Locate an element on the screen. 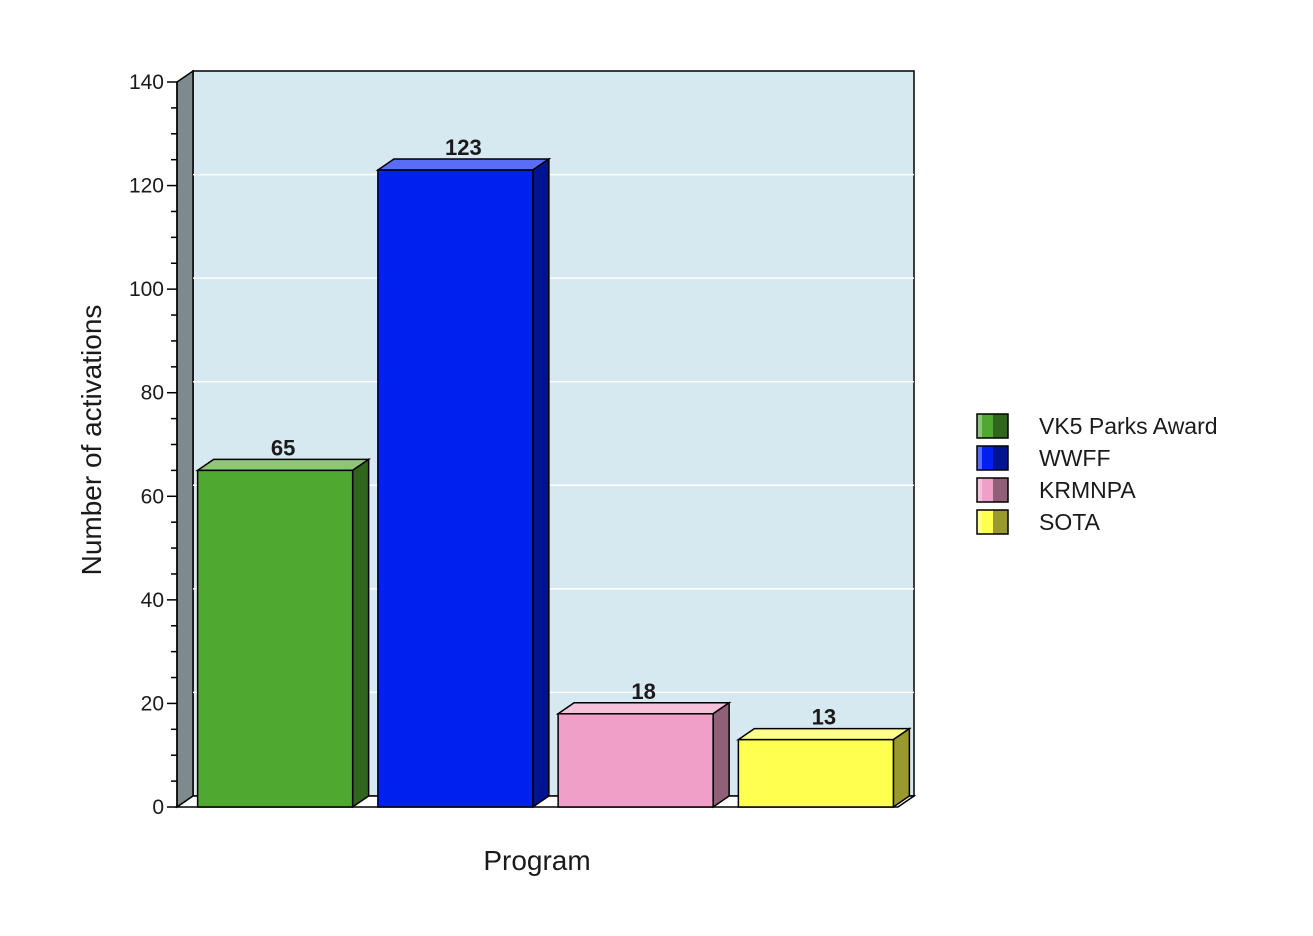  legend-item: WWFF is located at coordinates (1043, 458).